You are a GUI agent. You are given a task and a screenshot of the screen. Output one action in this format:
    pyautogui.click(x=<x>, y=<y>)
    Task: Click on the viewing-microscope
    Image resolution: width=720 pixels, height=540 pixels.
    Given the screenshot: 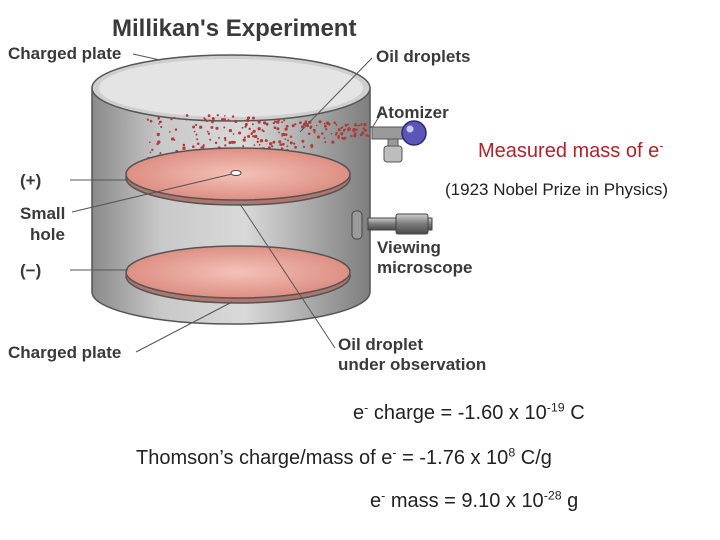 What is the action you would take?
    pyautogui.click(x=392, y=225)
    